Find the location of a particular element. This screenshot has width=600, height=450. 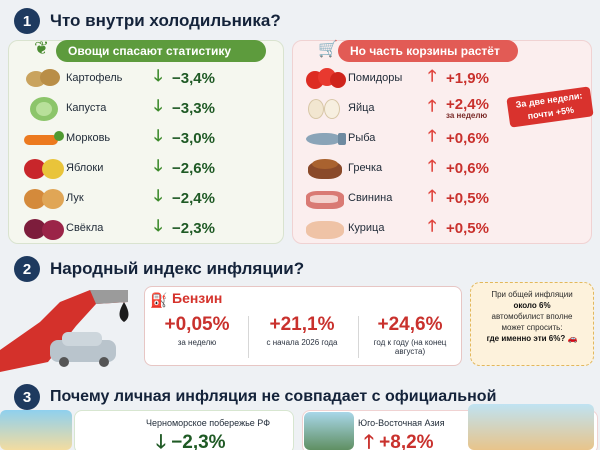

buckwheat-icon is located at coordinates (326, 168).